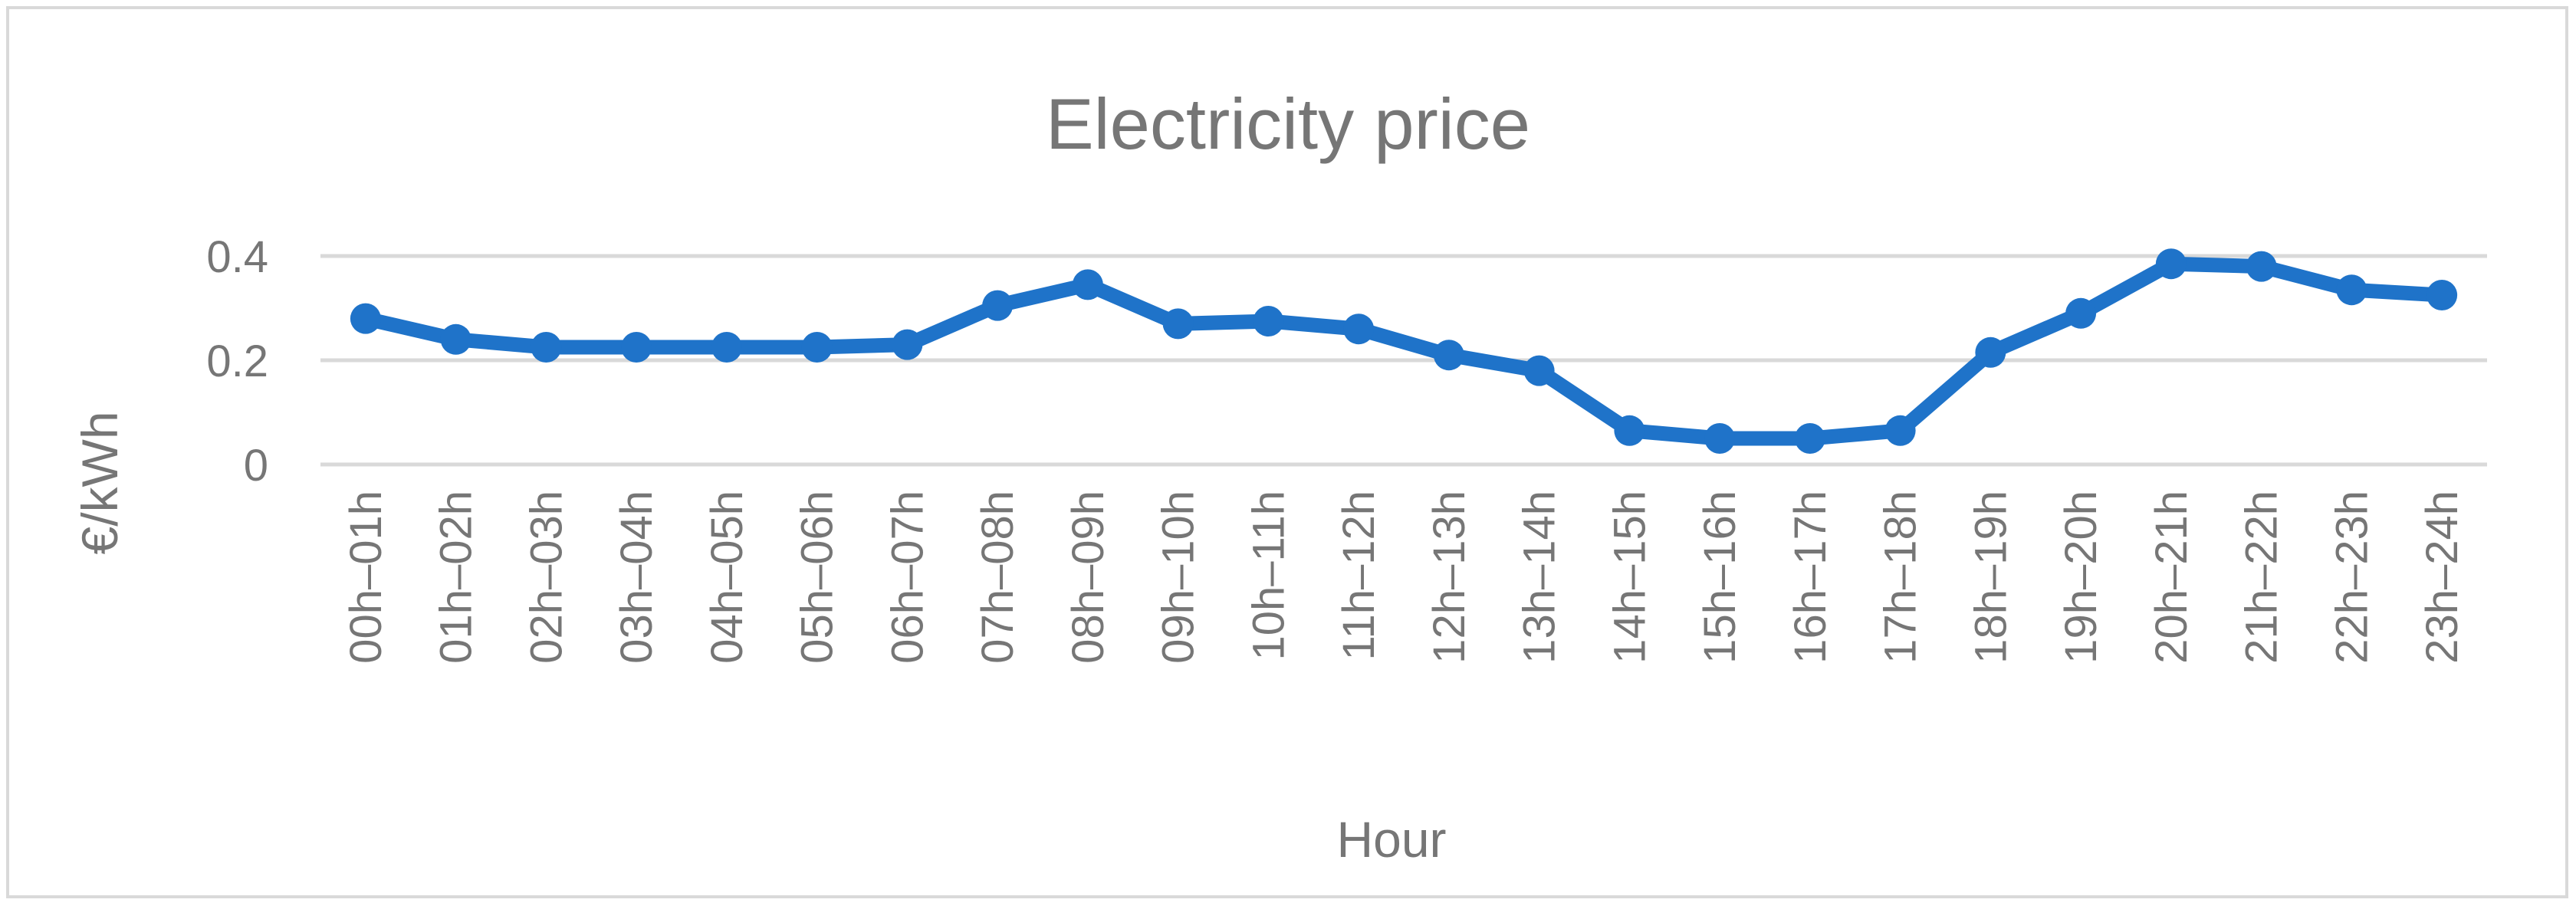  I want to click on y-tick-labels: 0 0.2 0.4, so click(237, 361).